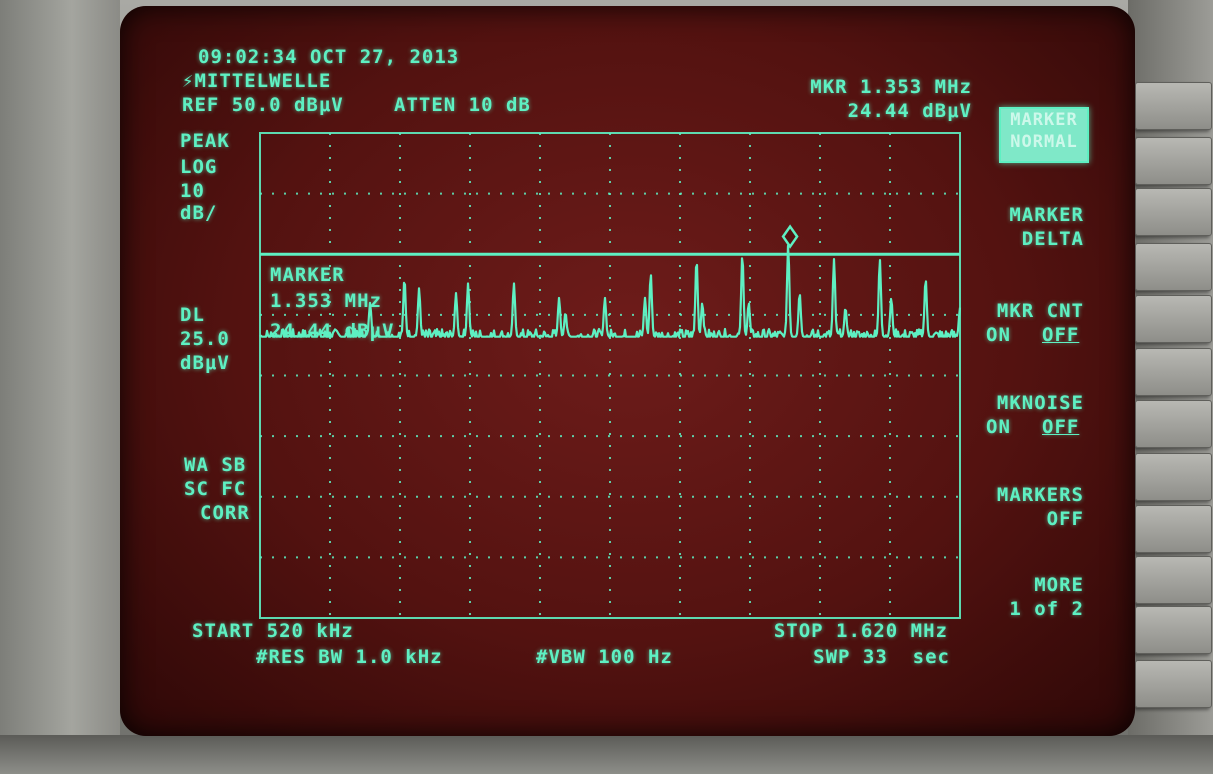 This screenshot has height=774, width=1213. I want to click on softkey-marker-delta-line1: MARKER, so click(1046, 215).